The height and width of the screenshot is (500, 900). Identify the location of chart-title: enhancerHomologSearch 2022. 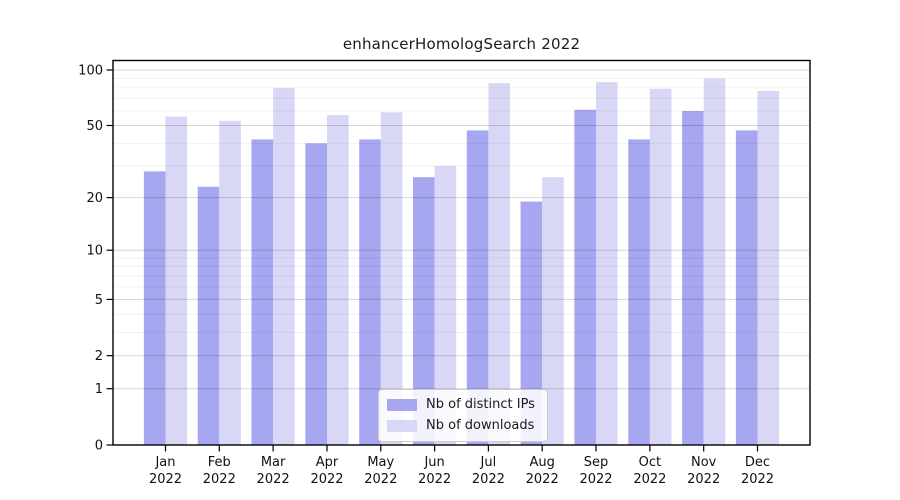
(461, 44).